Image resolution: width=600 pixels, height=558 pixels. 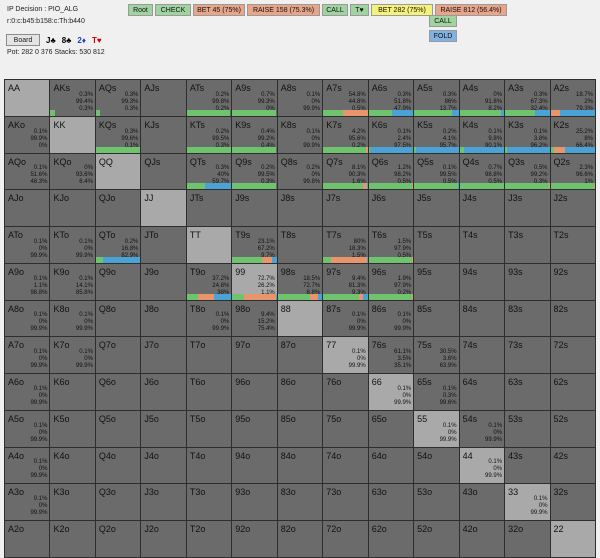 I want to click on hand-cell-52o: 52o, so click(x=436, y=539).